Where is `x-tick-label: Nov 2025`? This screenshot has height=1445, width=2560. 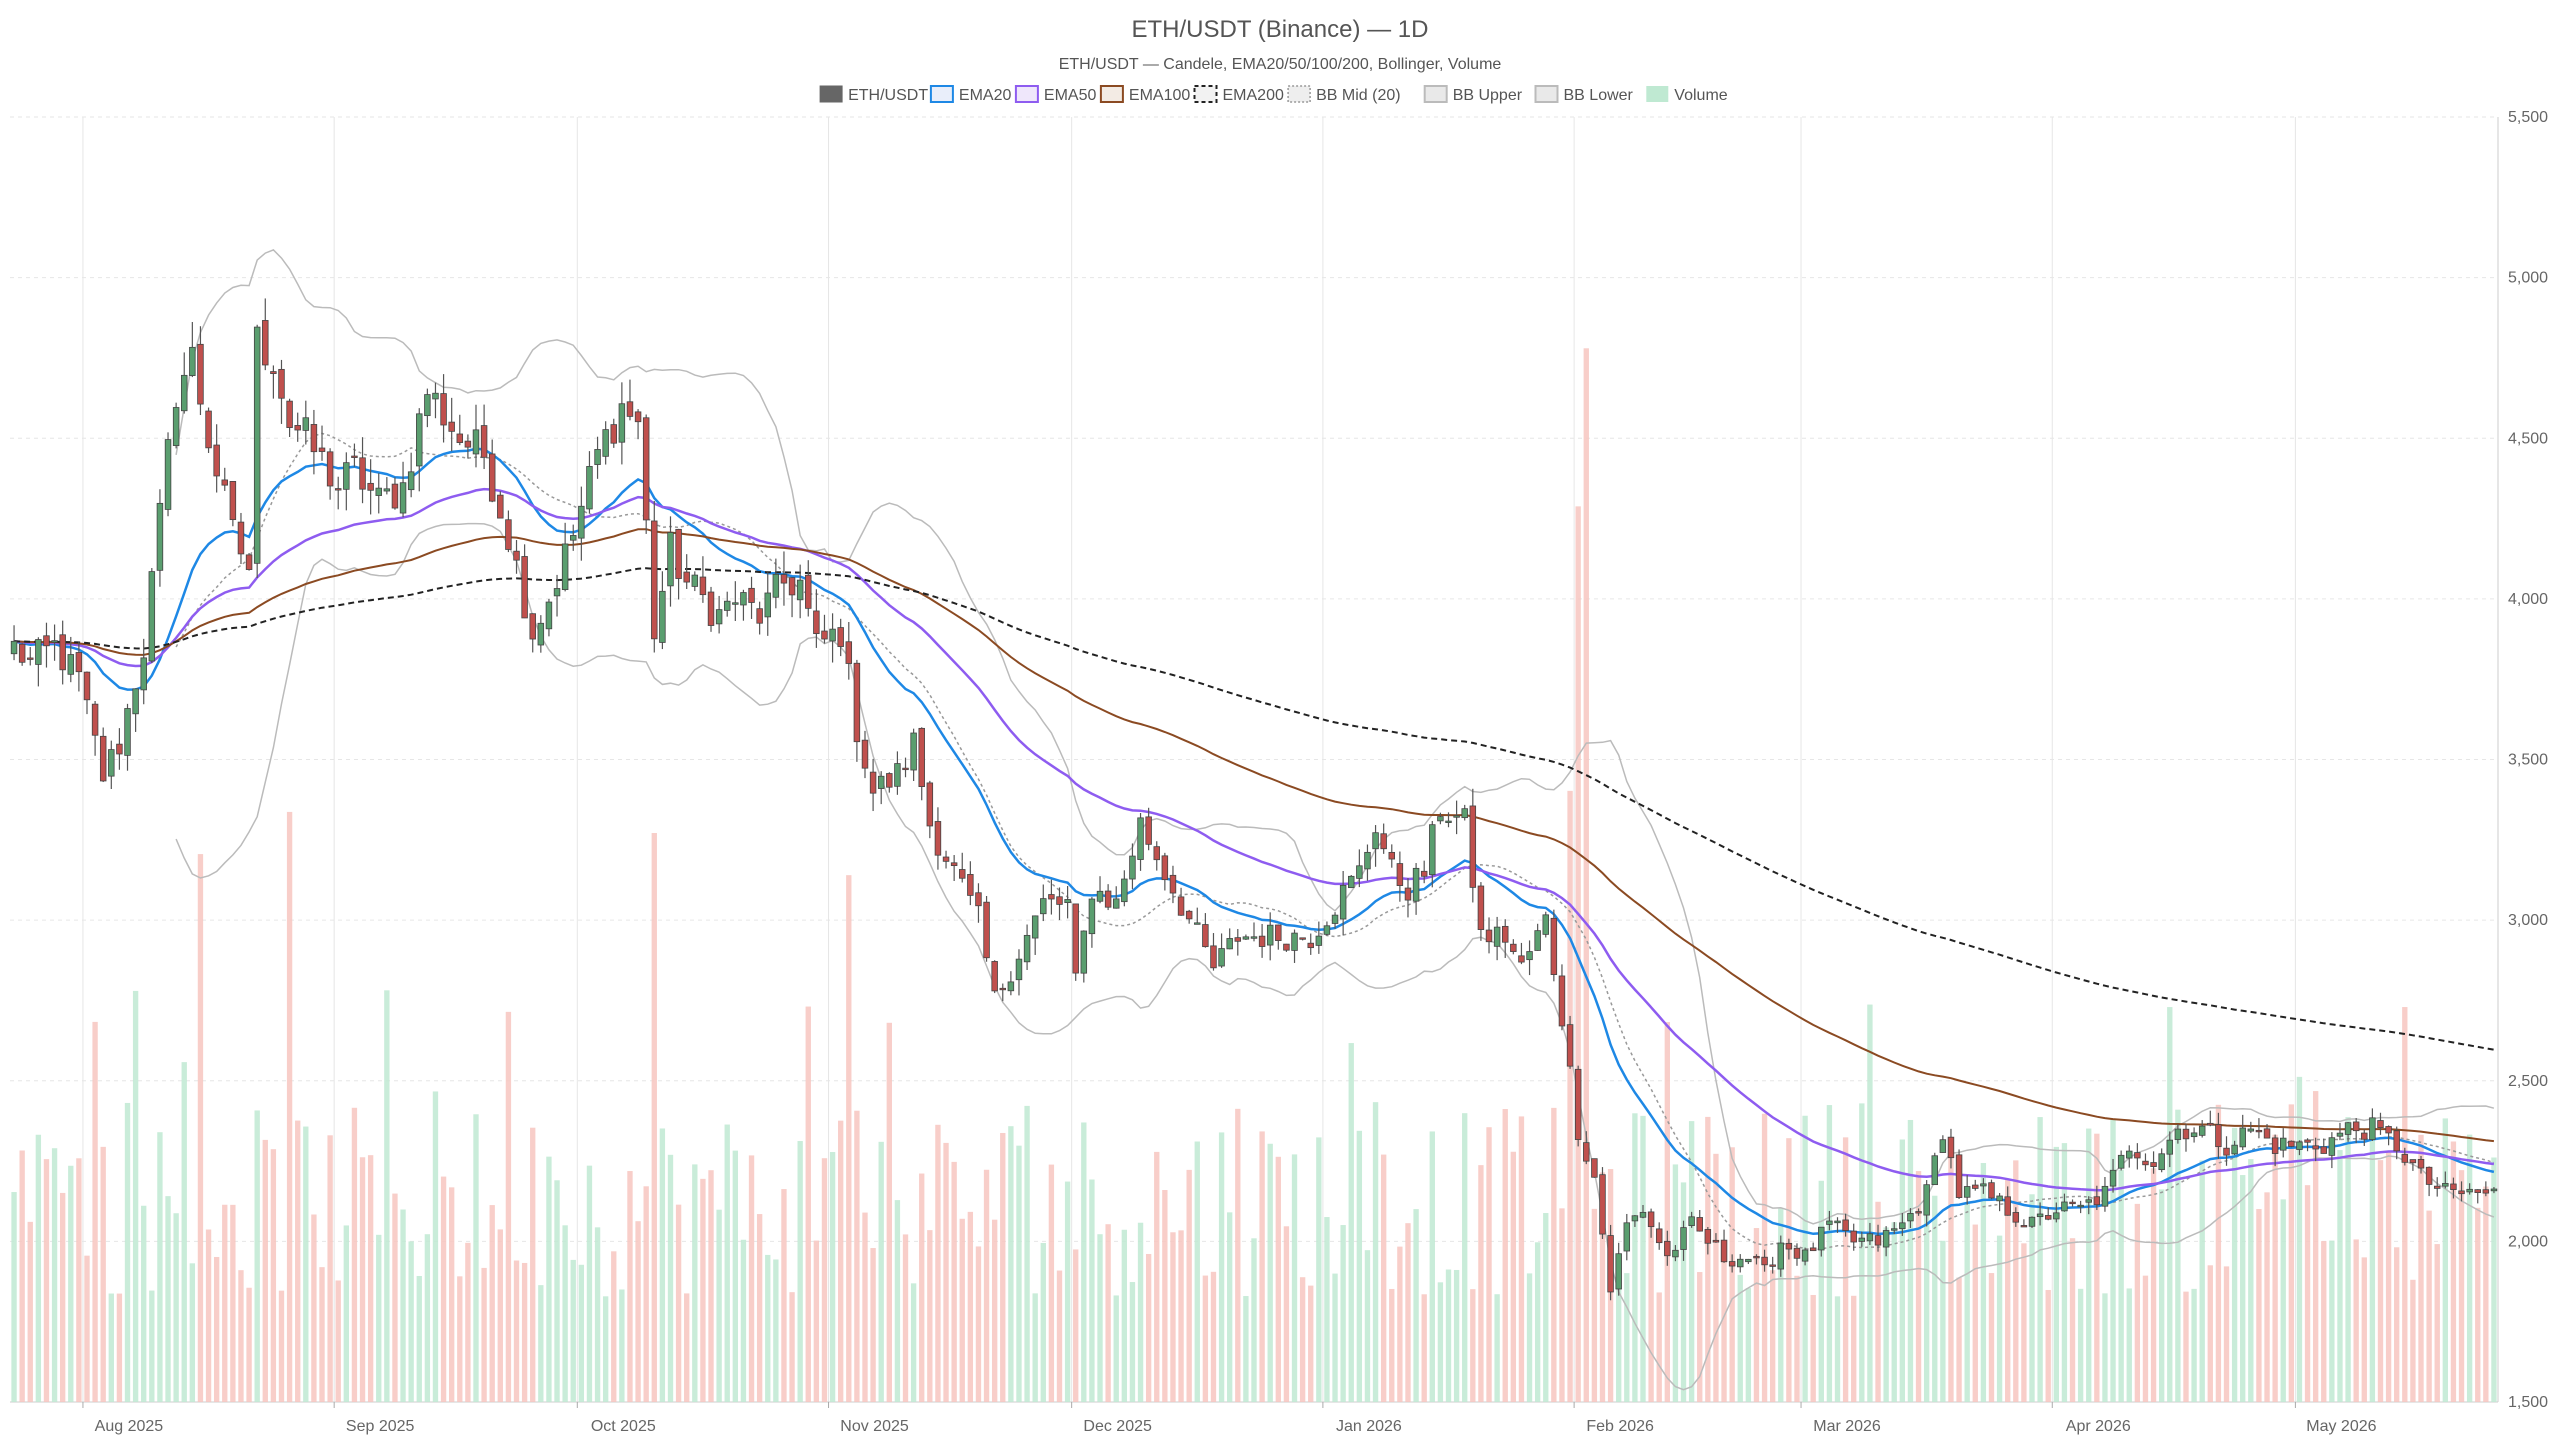 x-tick-label: Nov 2025 is located at coordinates (874, 1426).